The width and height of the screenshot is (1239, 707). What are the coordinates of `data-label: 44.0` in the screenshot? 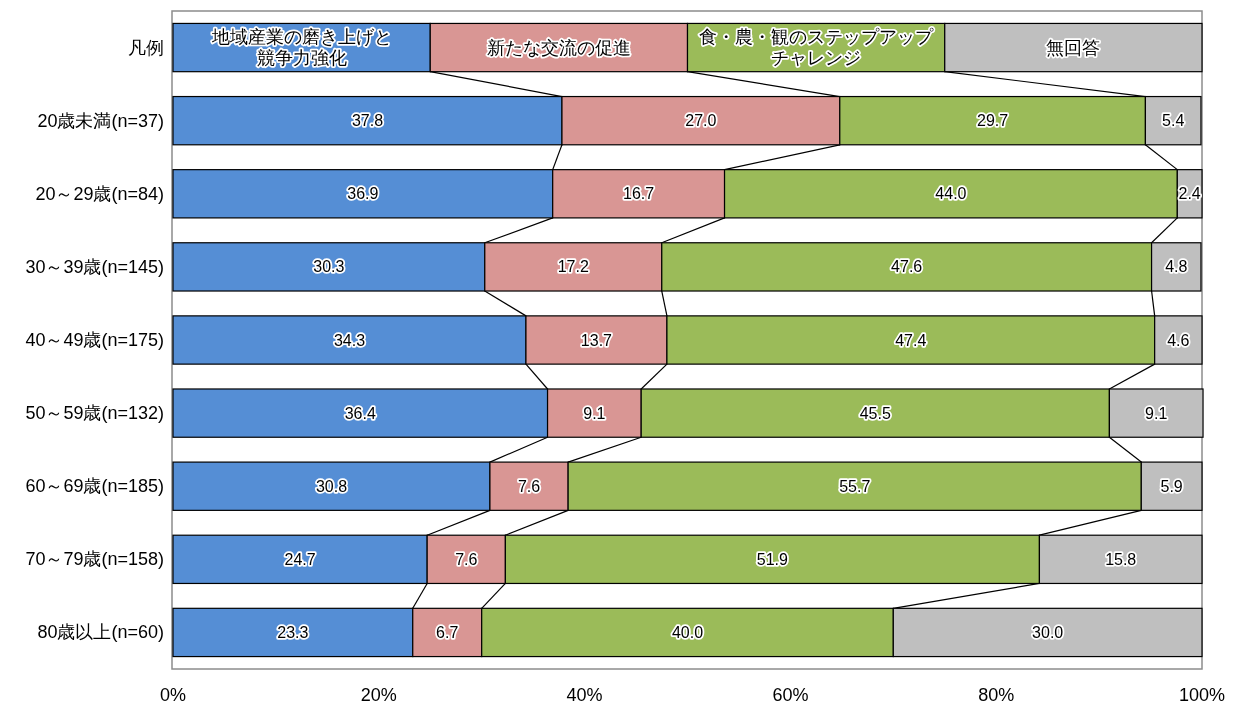 It's located at (951, 194).